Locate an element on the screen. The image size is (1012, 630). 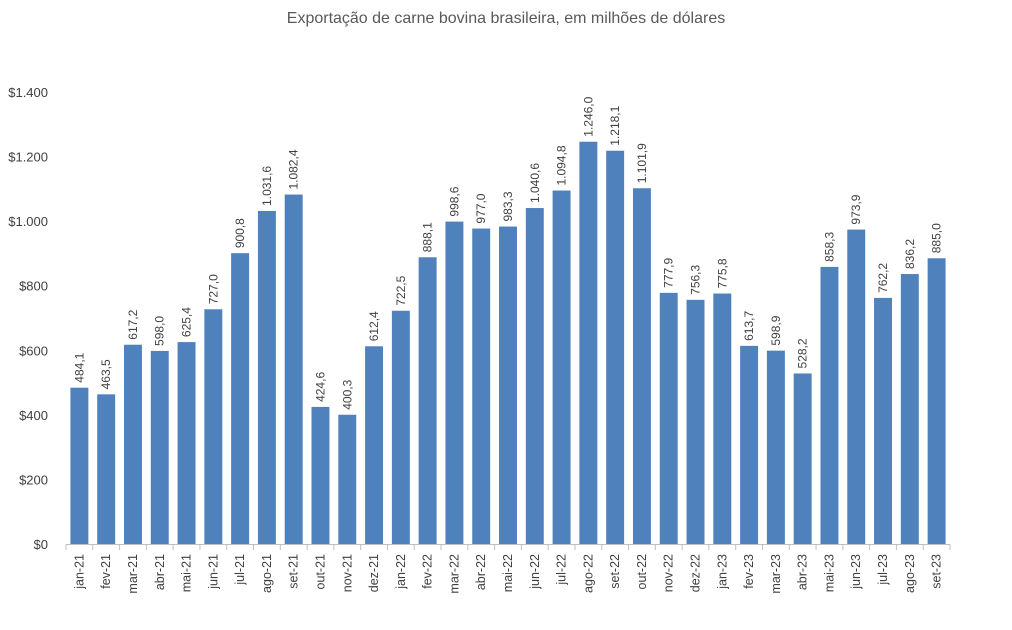
x-tick-label: jan-23 is located at coordinates (722, 572).